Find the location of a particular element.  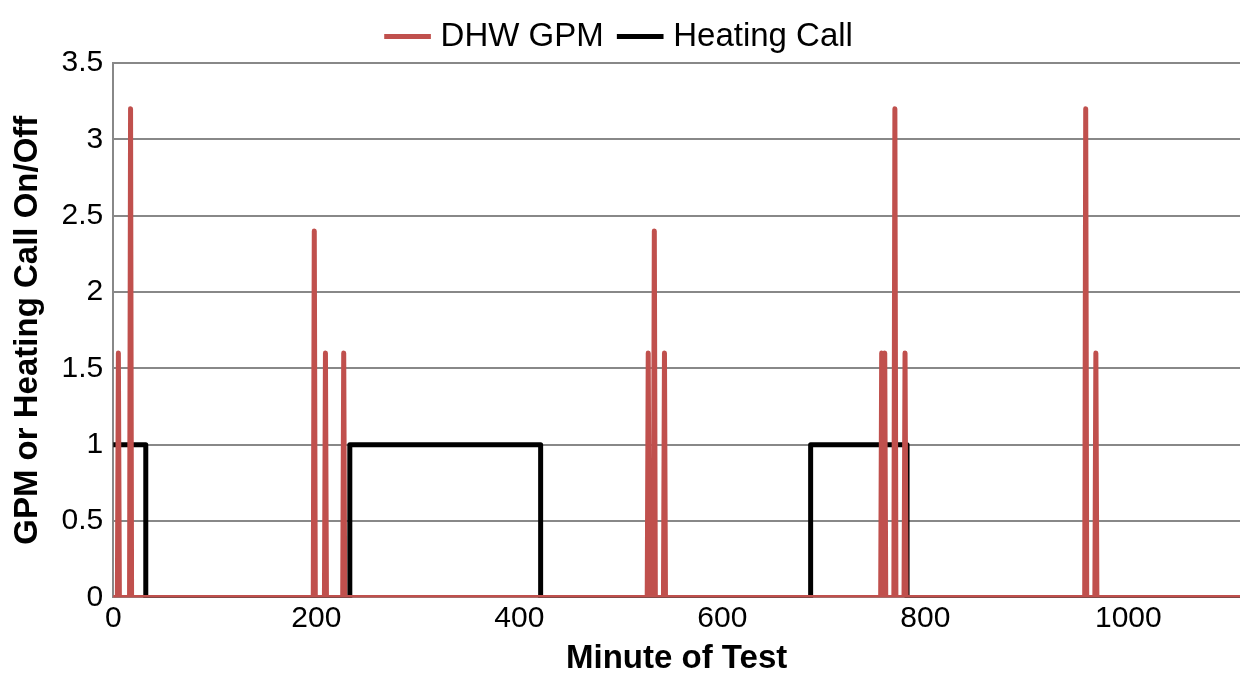

x-axis-title: Minute of Test is located at coordinates (677, 657).